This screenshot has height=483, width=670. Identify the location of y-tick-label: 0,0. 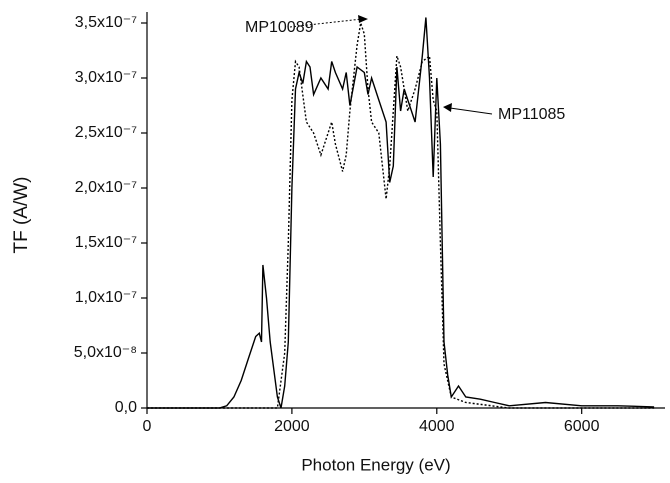
(126, 407).